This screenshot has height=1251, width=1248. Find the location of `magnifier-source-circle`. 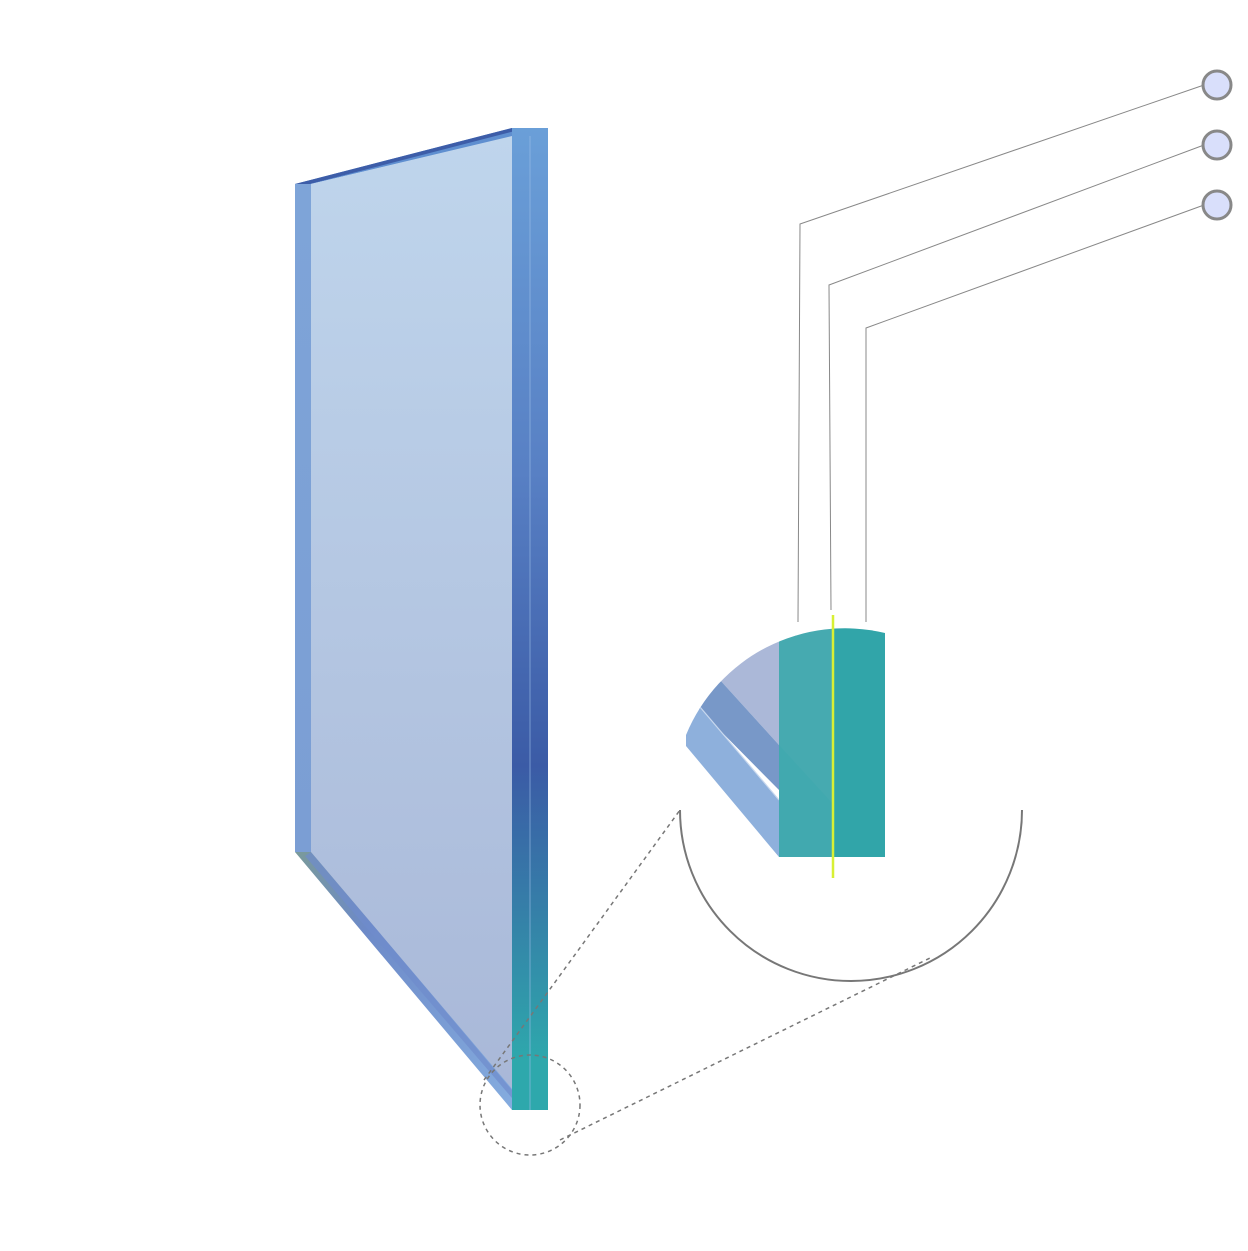

magnifier-source-circle is located at coordinates (530, 1105).